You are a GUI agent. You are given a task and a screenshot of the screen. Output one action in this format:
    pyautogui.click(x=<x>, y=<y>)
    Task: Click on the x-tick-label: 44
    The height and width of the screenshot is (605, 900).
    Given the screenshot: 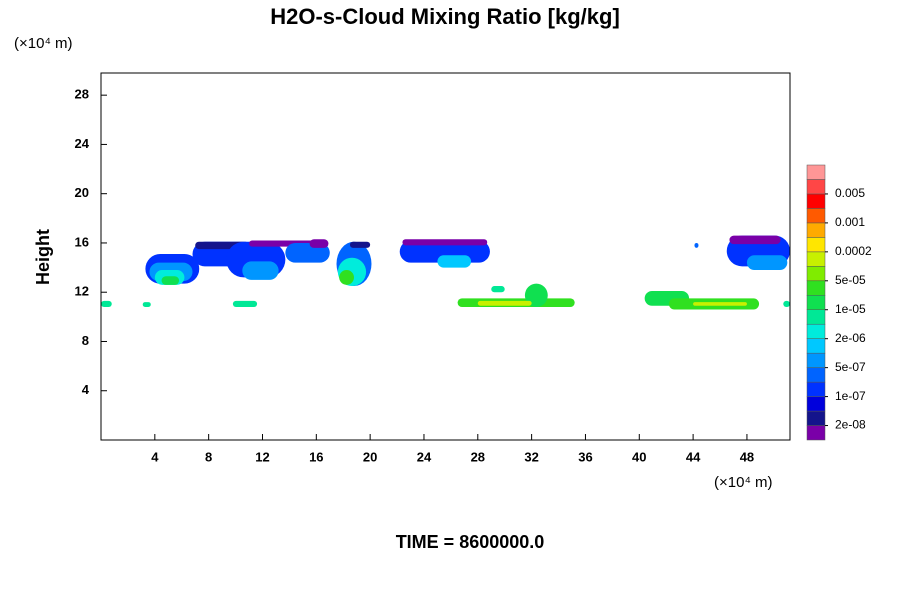 What is the action you would take?
    pyautogui.click(x=693, y=456)
    